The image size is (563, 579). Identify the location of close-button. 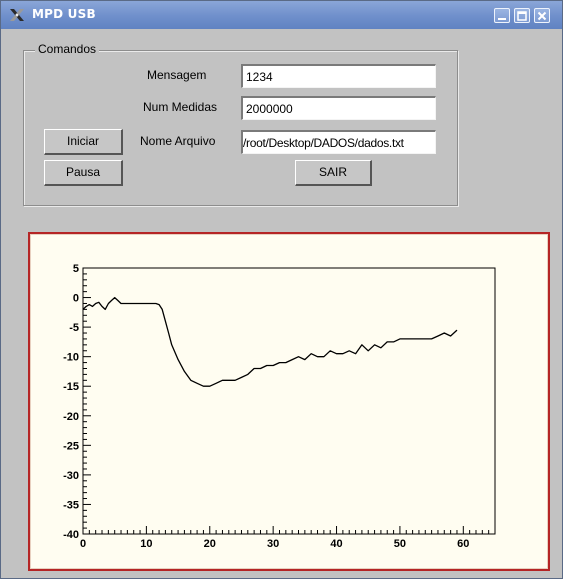
(542, 15).